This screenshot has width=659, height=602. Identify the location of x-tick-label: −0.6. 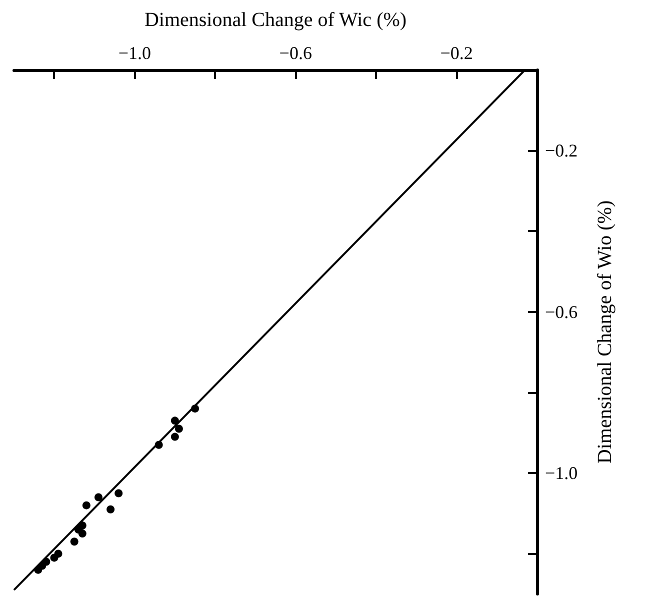
(295, 53).